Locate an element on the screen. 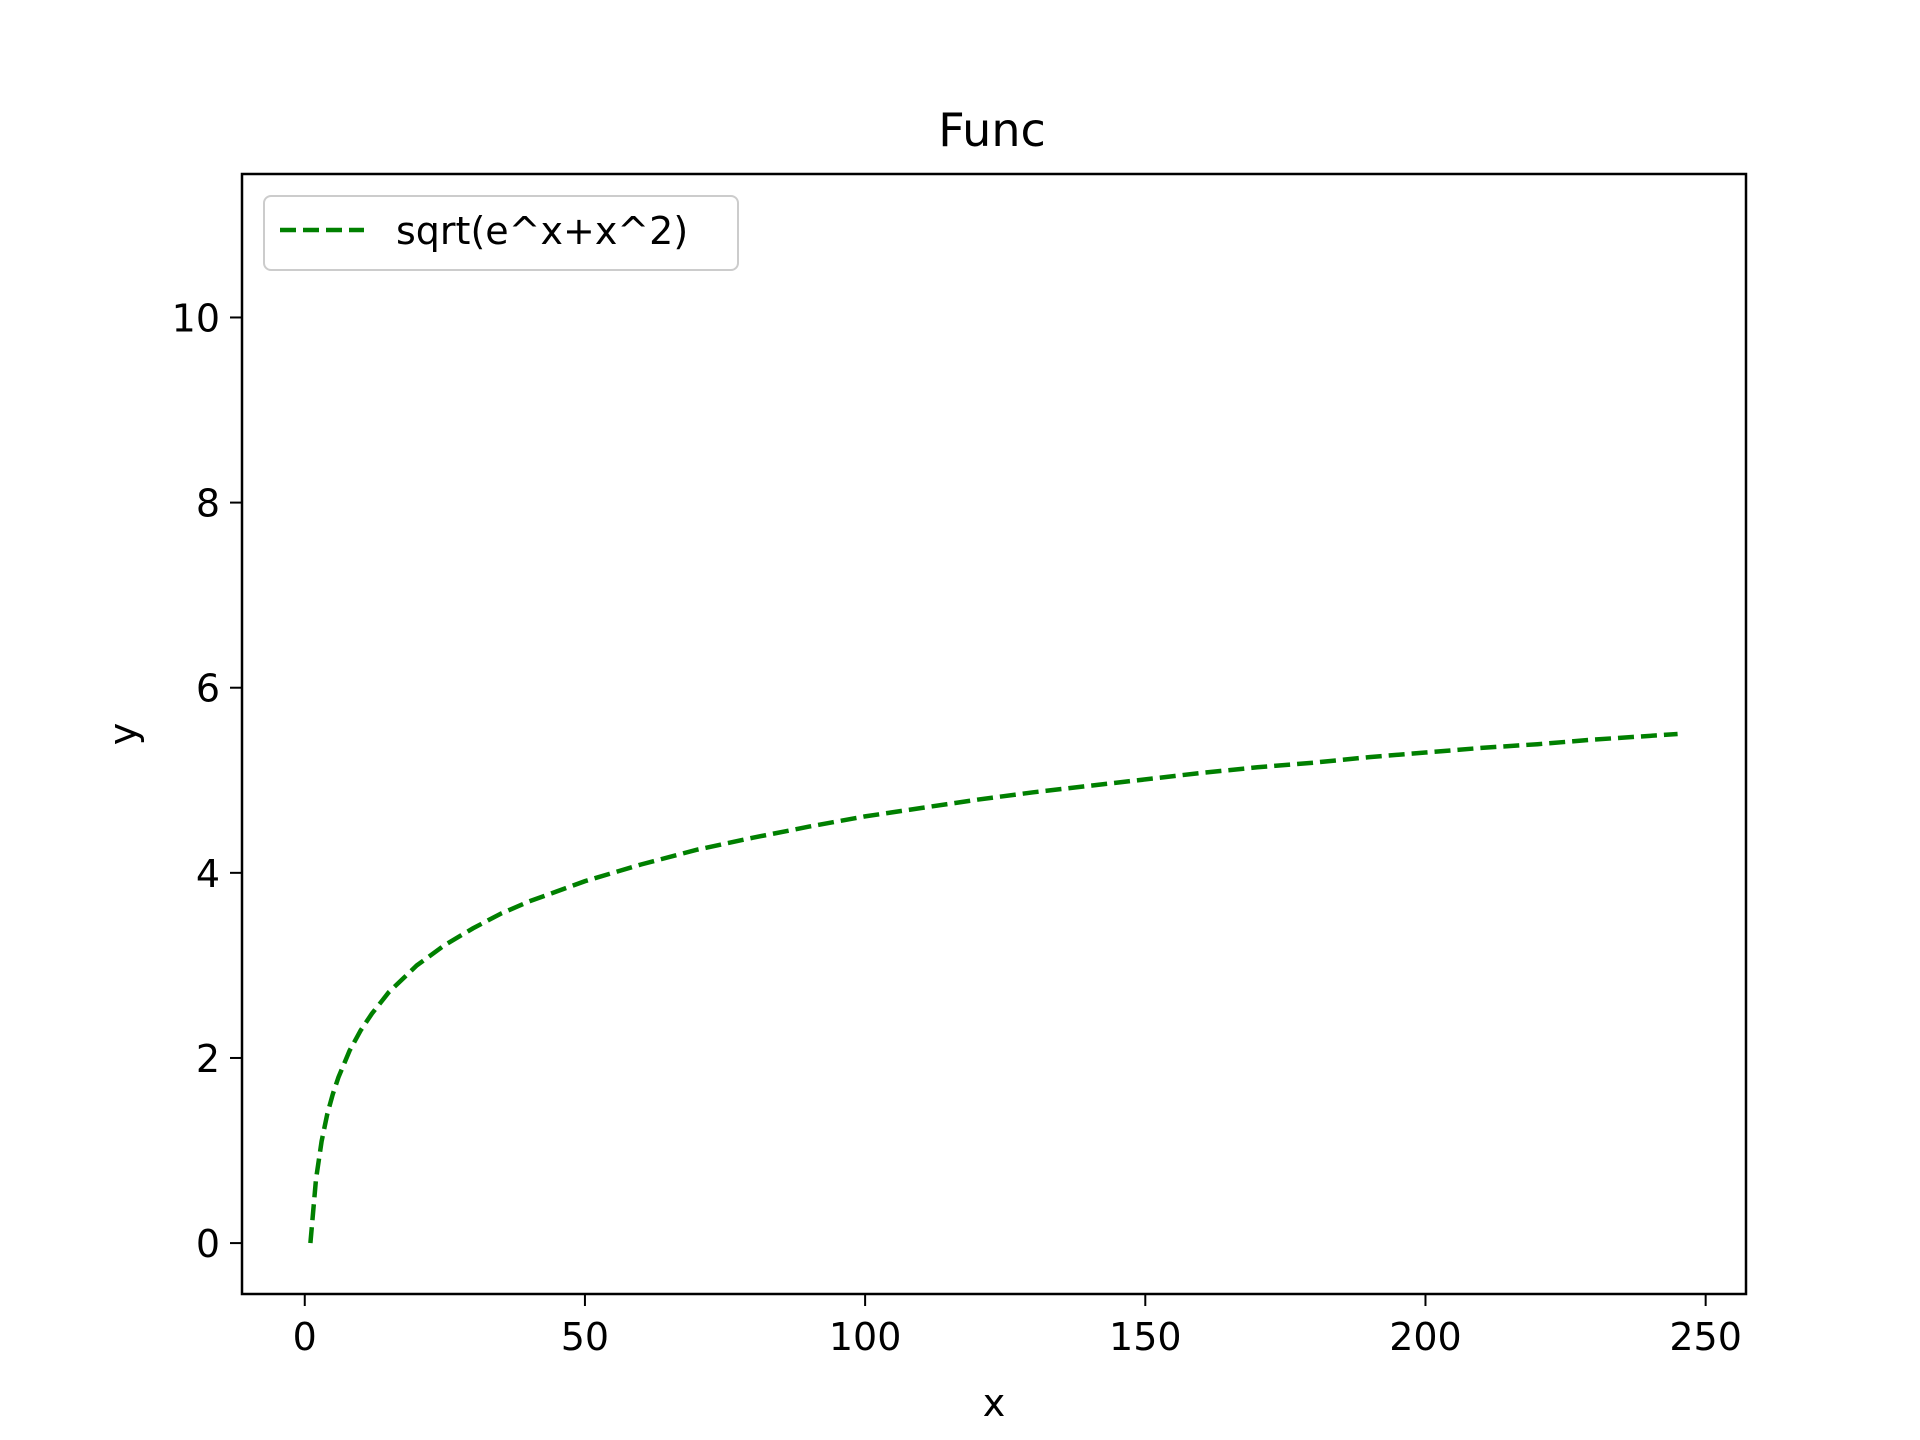 The height and width of the screenshot is (1440, 1920). x-tick-label: 250 is located at coordinates (1705, 1337).